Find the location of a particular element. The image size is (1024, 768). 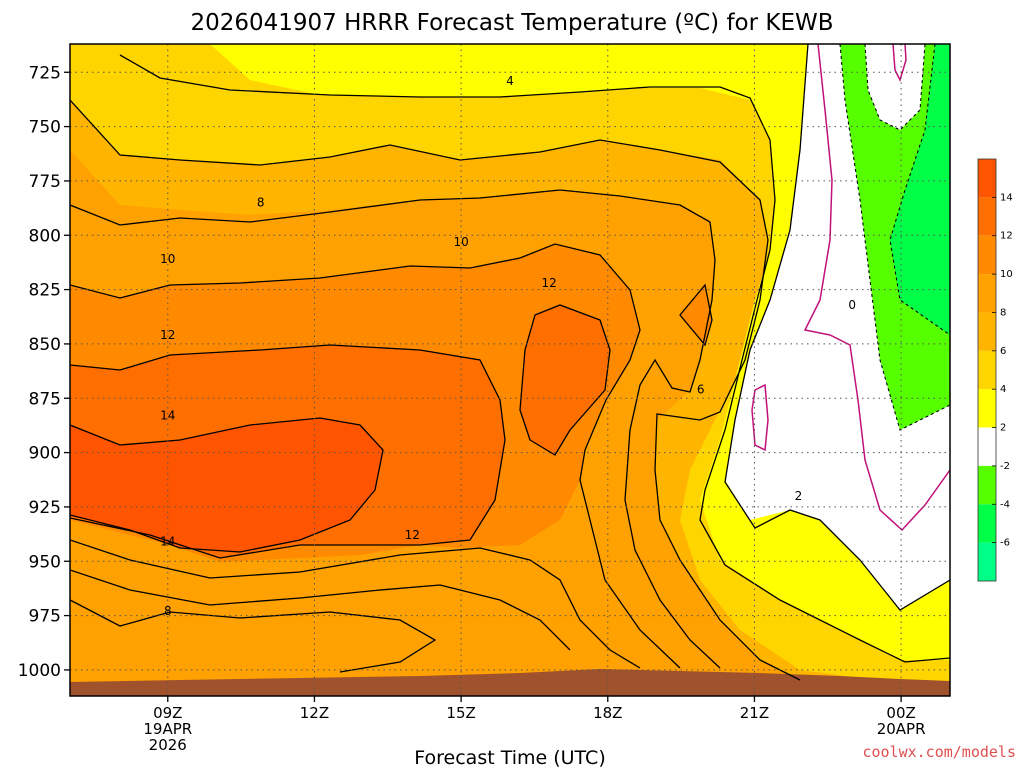

colorbar-tick-label: -2 is located at coordinates (1005, 466).